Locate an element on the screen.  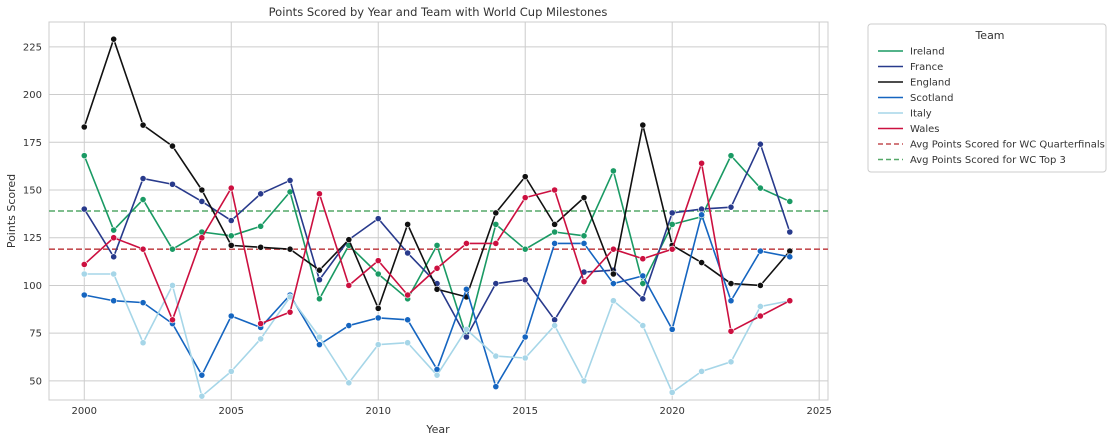
y-tick-label: 100 is located at coordinates (32, 286).